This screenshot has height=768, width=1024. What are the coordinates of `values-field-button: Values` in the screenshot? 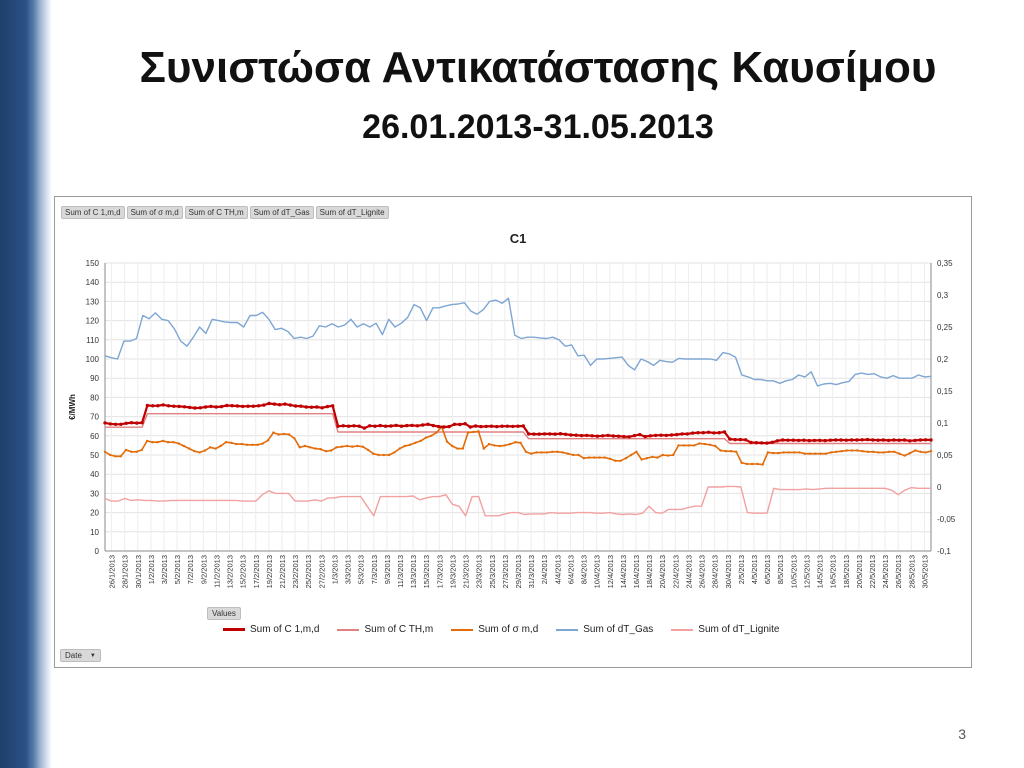 It's located at (224, 613).